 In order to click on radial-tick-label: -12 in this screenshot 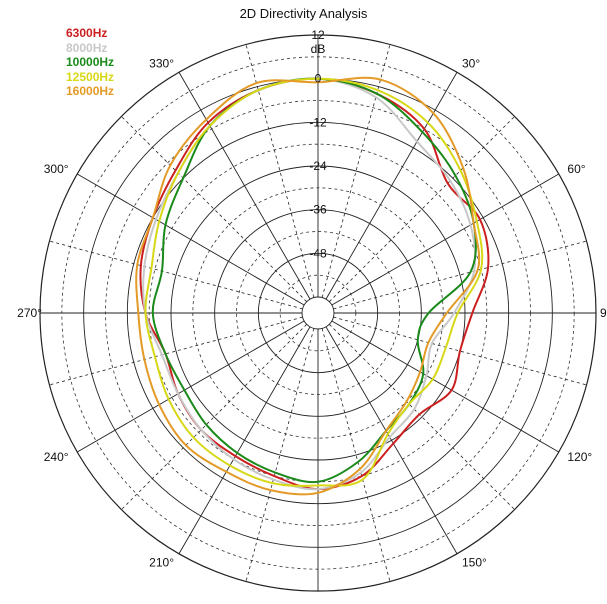, I will do `click(318, 122)`.